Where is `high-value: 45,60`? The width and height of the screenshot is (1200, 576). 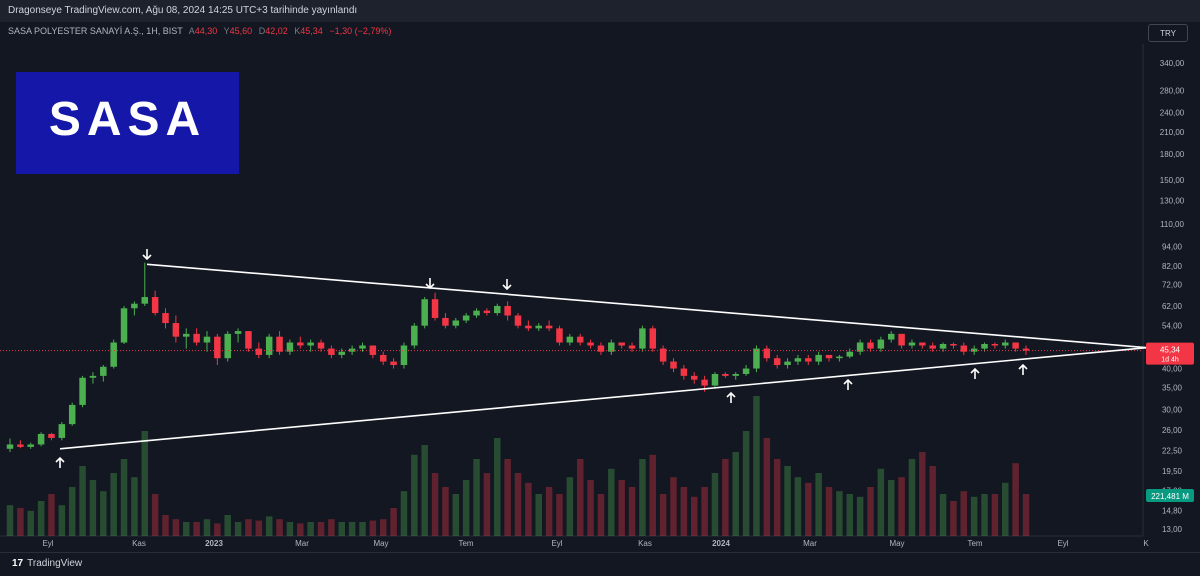
high-value: 45,60 is located at coordinates (241, 31).